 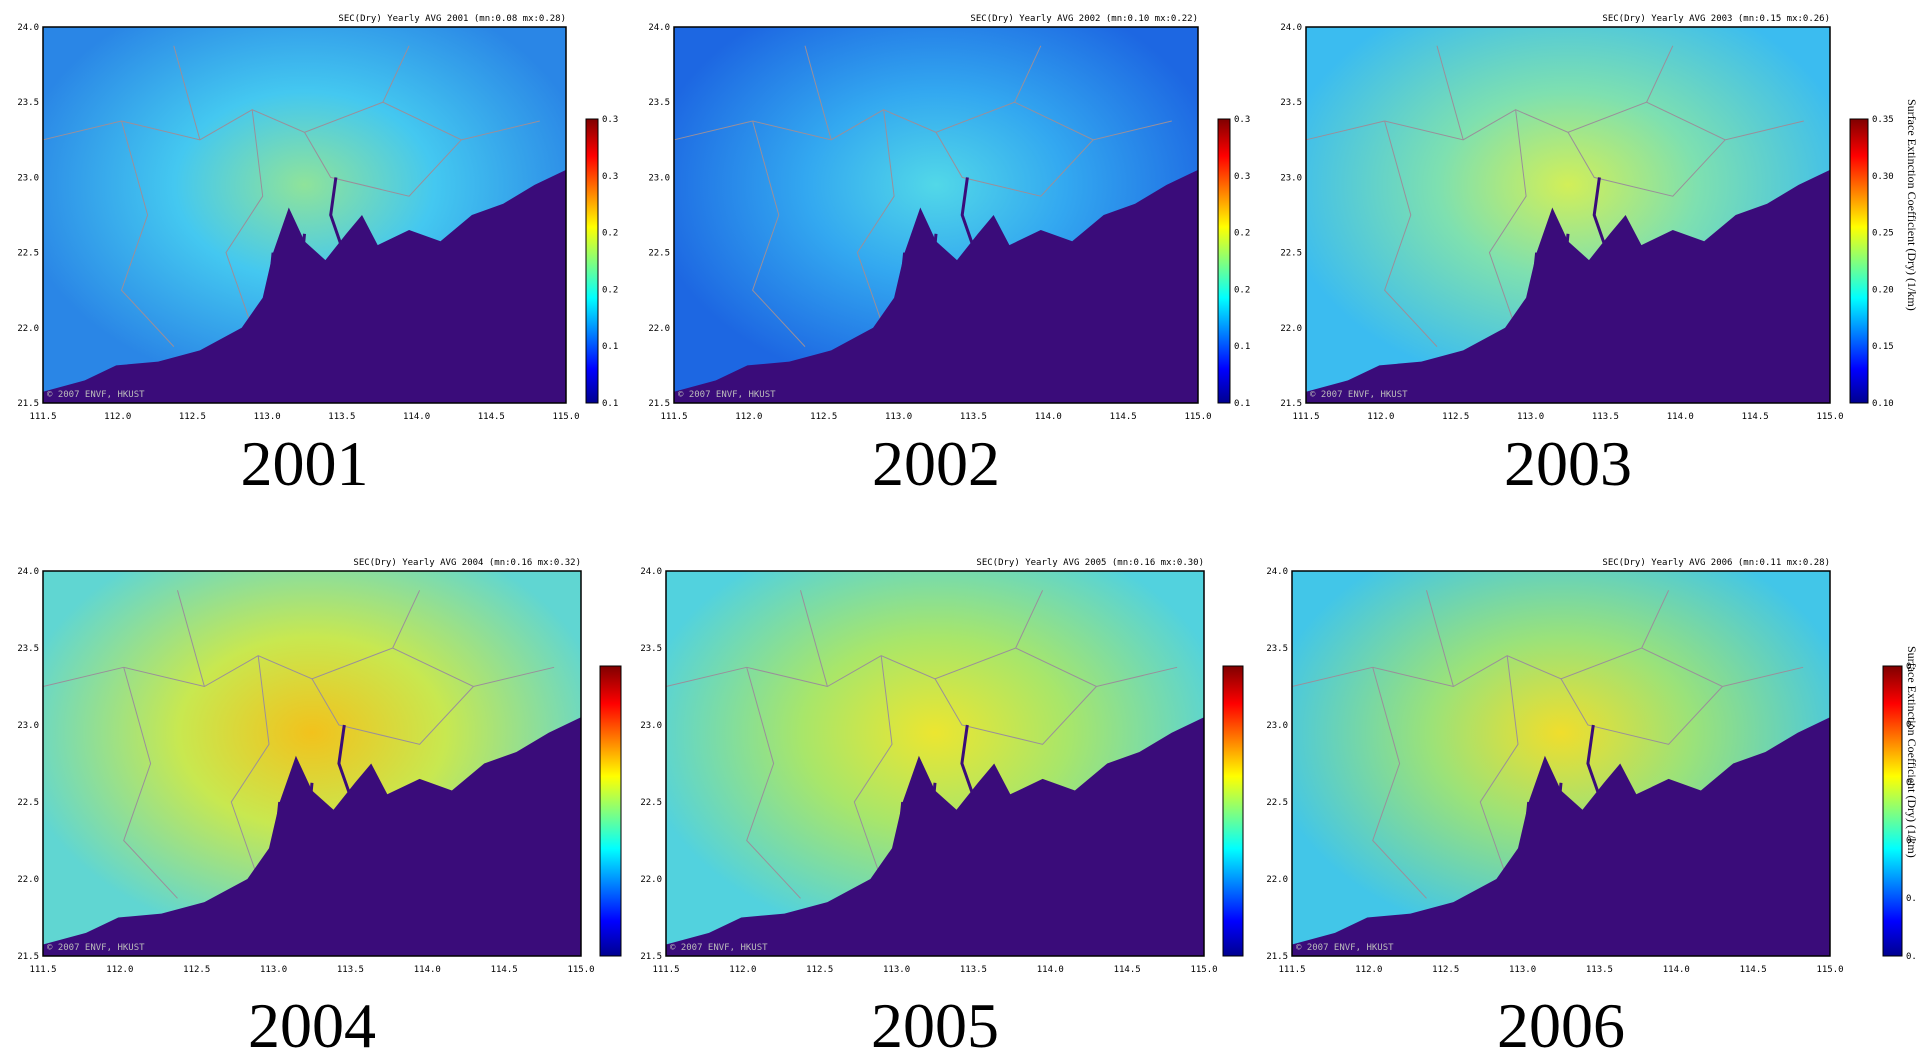 I want to click on colorbar-label: 0.3, so click(x=610, y=177).